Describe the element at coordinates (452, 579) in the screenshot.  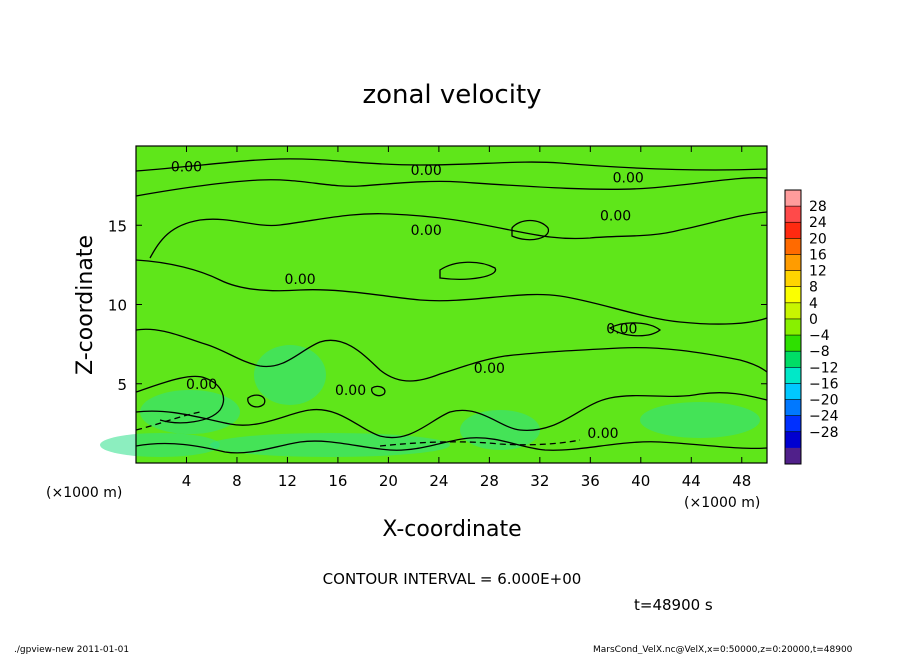
I see `contour-interval: CONTOUR INTERVAL = 6.000E+00` at that location.